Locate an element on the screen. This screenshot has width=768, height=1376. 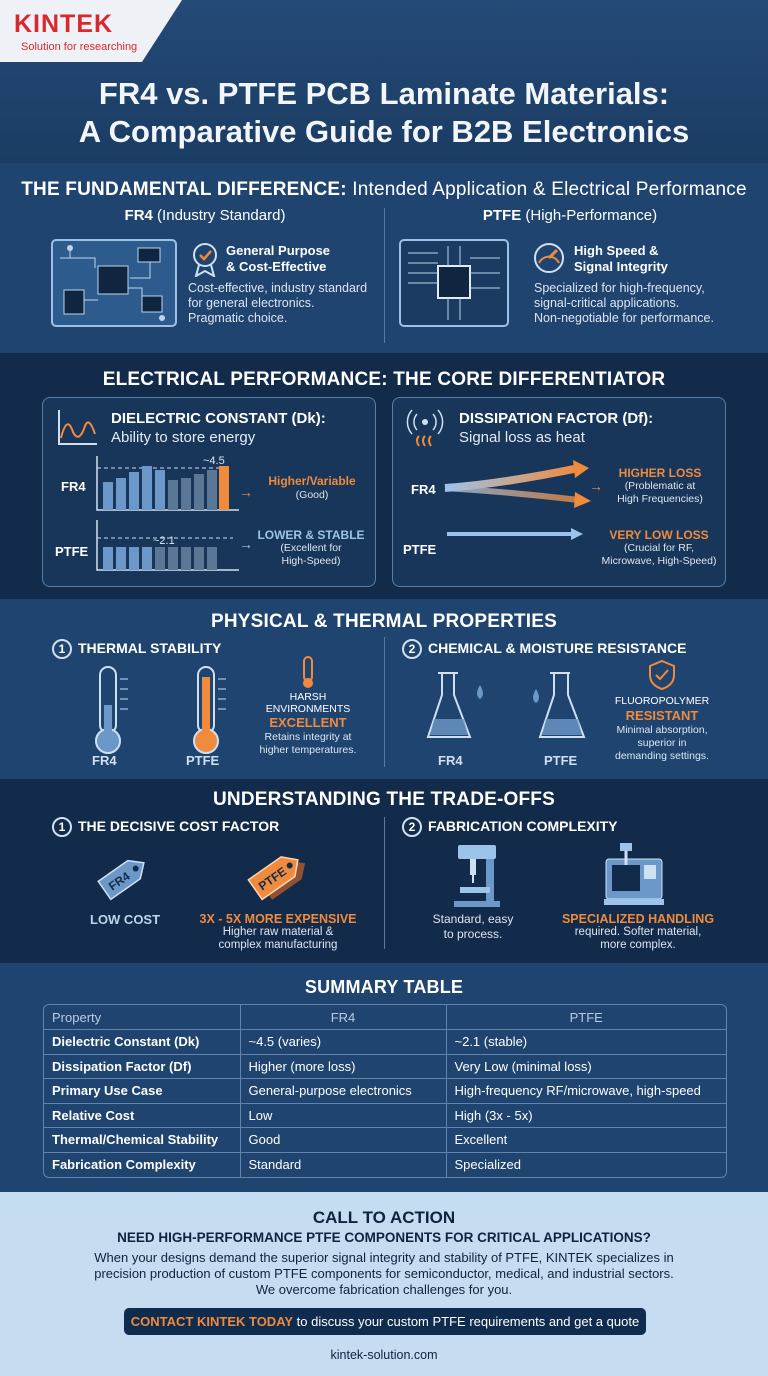
fr4-heading: FR4 (Industry Standard) is located at coordinates (205, 215).